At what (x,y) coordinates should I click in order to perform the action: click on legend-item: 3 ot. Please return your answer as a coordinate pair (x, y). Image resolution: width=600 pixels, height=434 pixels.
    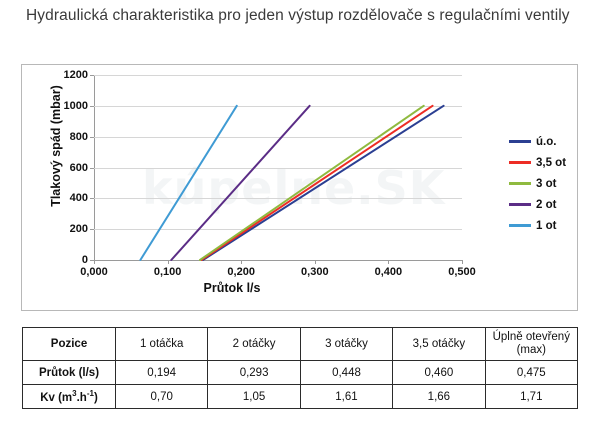
    Looking at the image, I should click on (544, 183).